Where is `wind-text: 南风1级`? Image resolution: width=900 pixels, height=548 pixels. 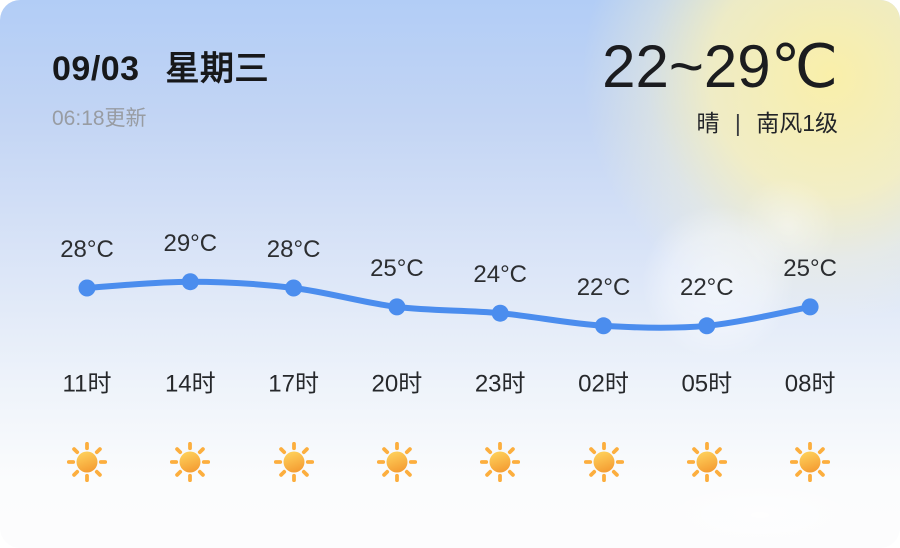 wind-text: 南风1级 is located at coordinates (797, 123).